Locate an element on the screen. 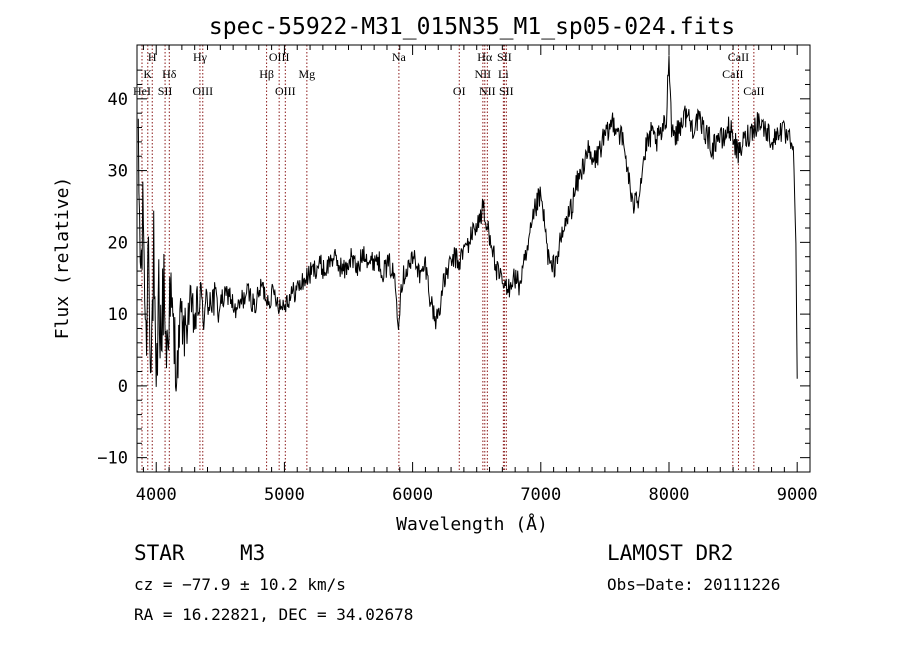  object-subclass: M3 is located at coordinates (252, 553).